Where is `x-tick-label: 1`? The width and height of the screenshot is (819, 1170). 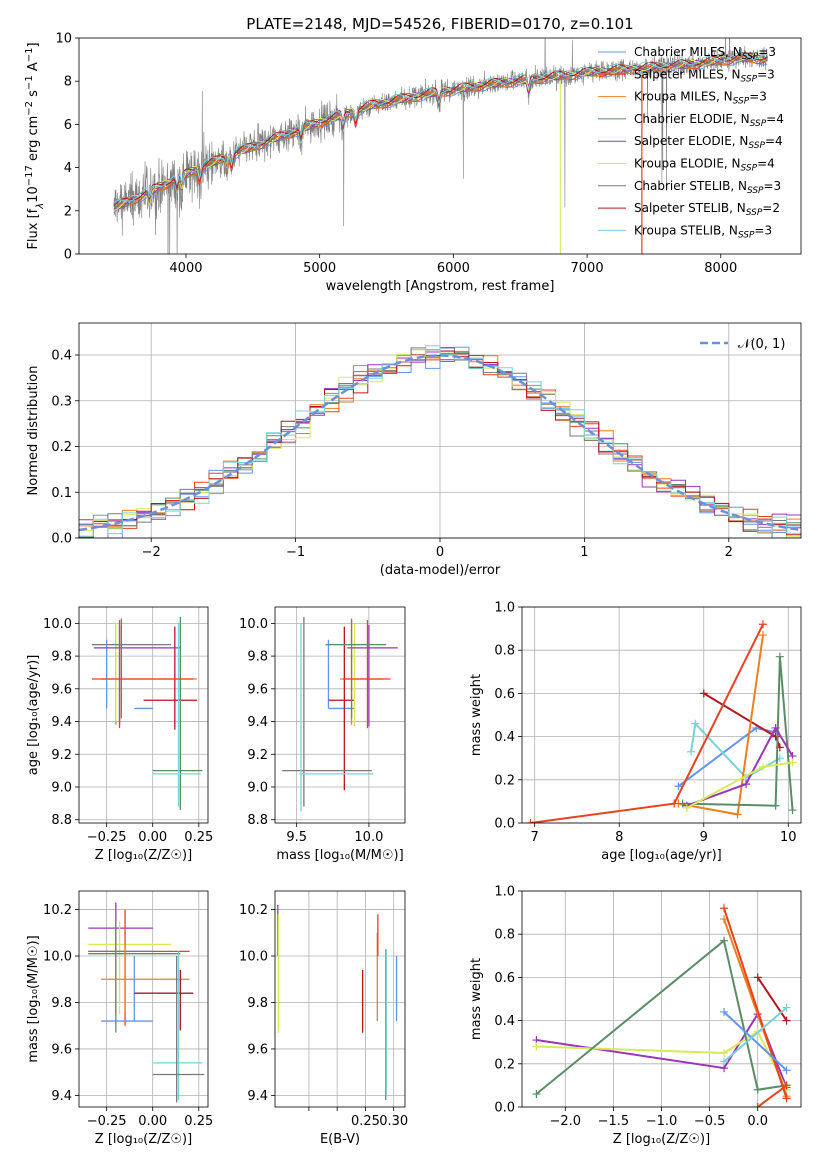
x-tick-label: 1 is located at coordinates (584, 552).